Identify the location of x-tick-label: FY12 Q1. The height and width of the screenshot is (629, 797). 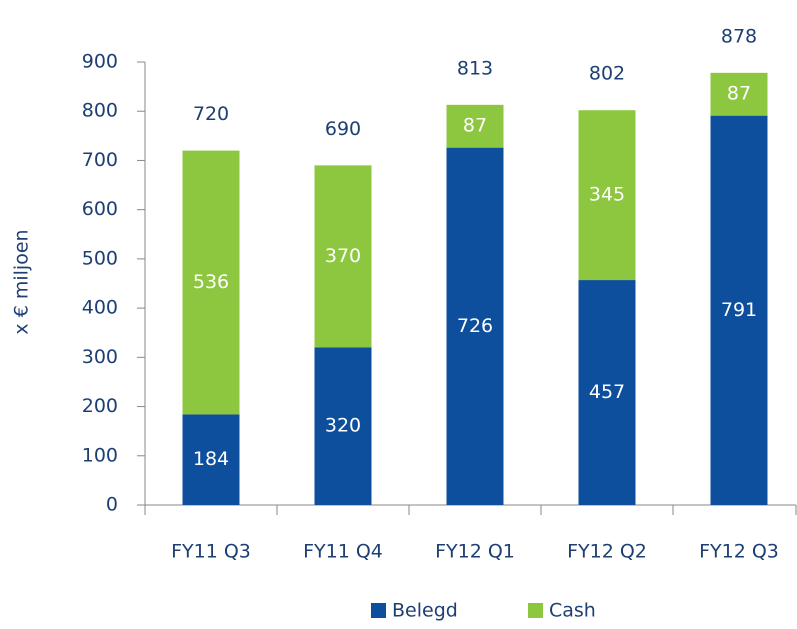
(475, 552).